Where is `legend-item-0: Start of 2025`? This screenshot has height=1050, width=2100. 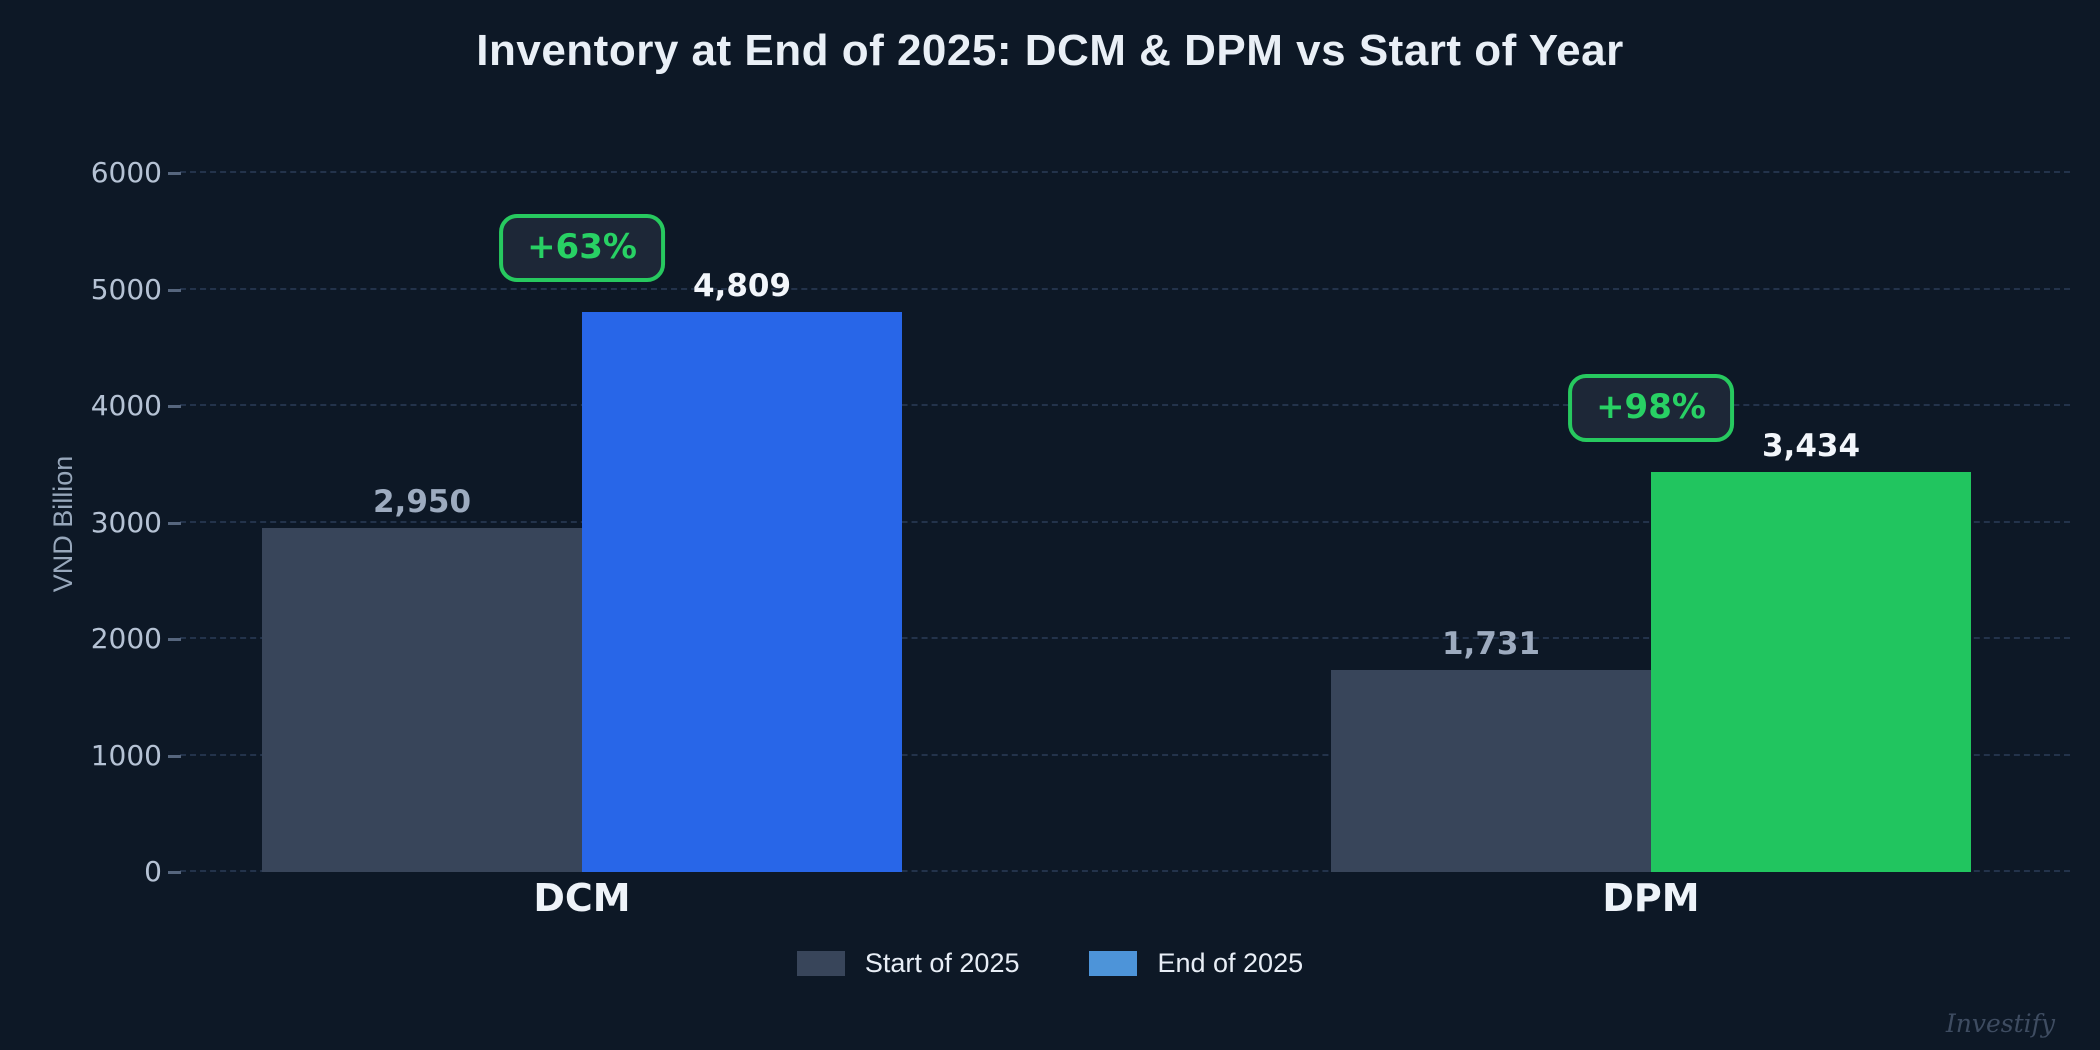 legend-item-0: Start of 2025 is located at coordinates (908, 963).